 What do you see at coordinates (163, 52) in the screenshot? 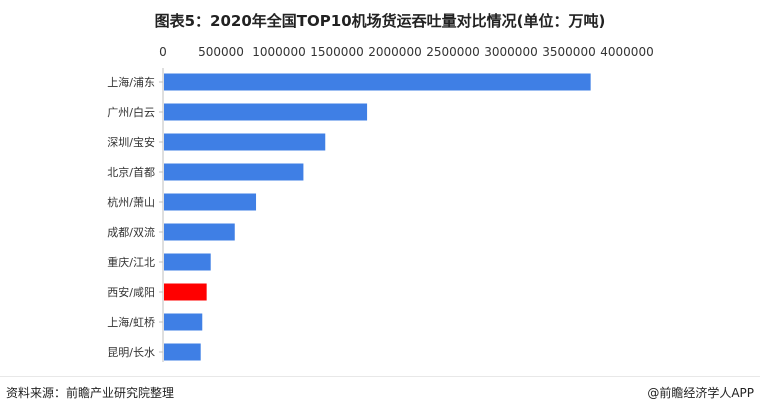
I see `x-tick-label: 0` at bounding box center [163, 52].